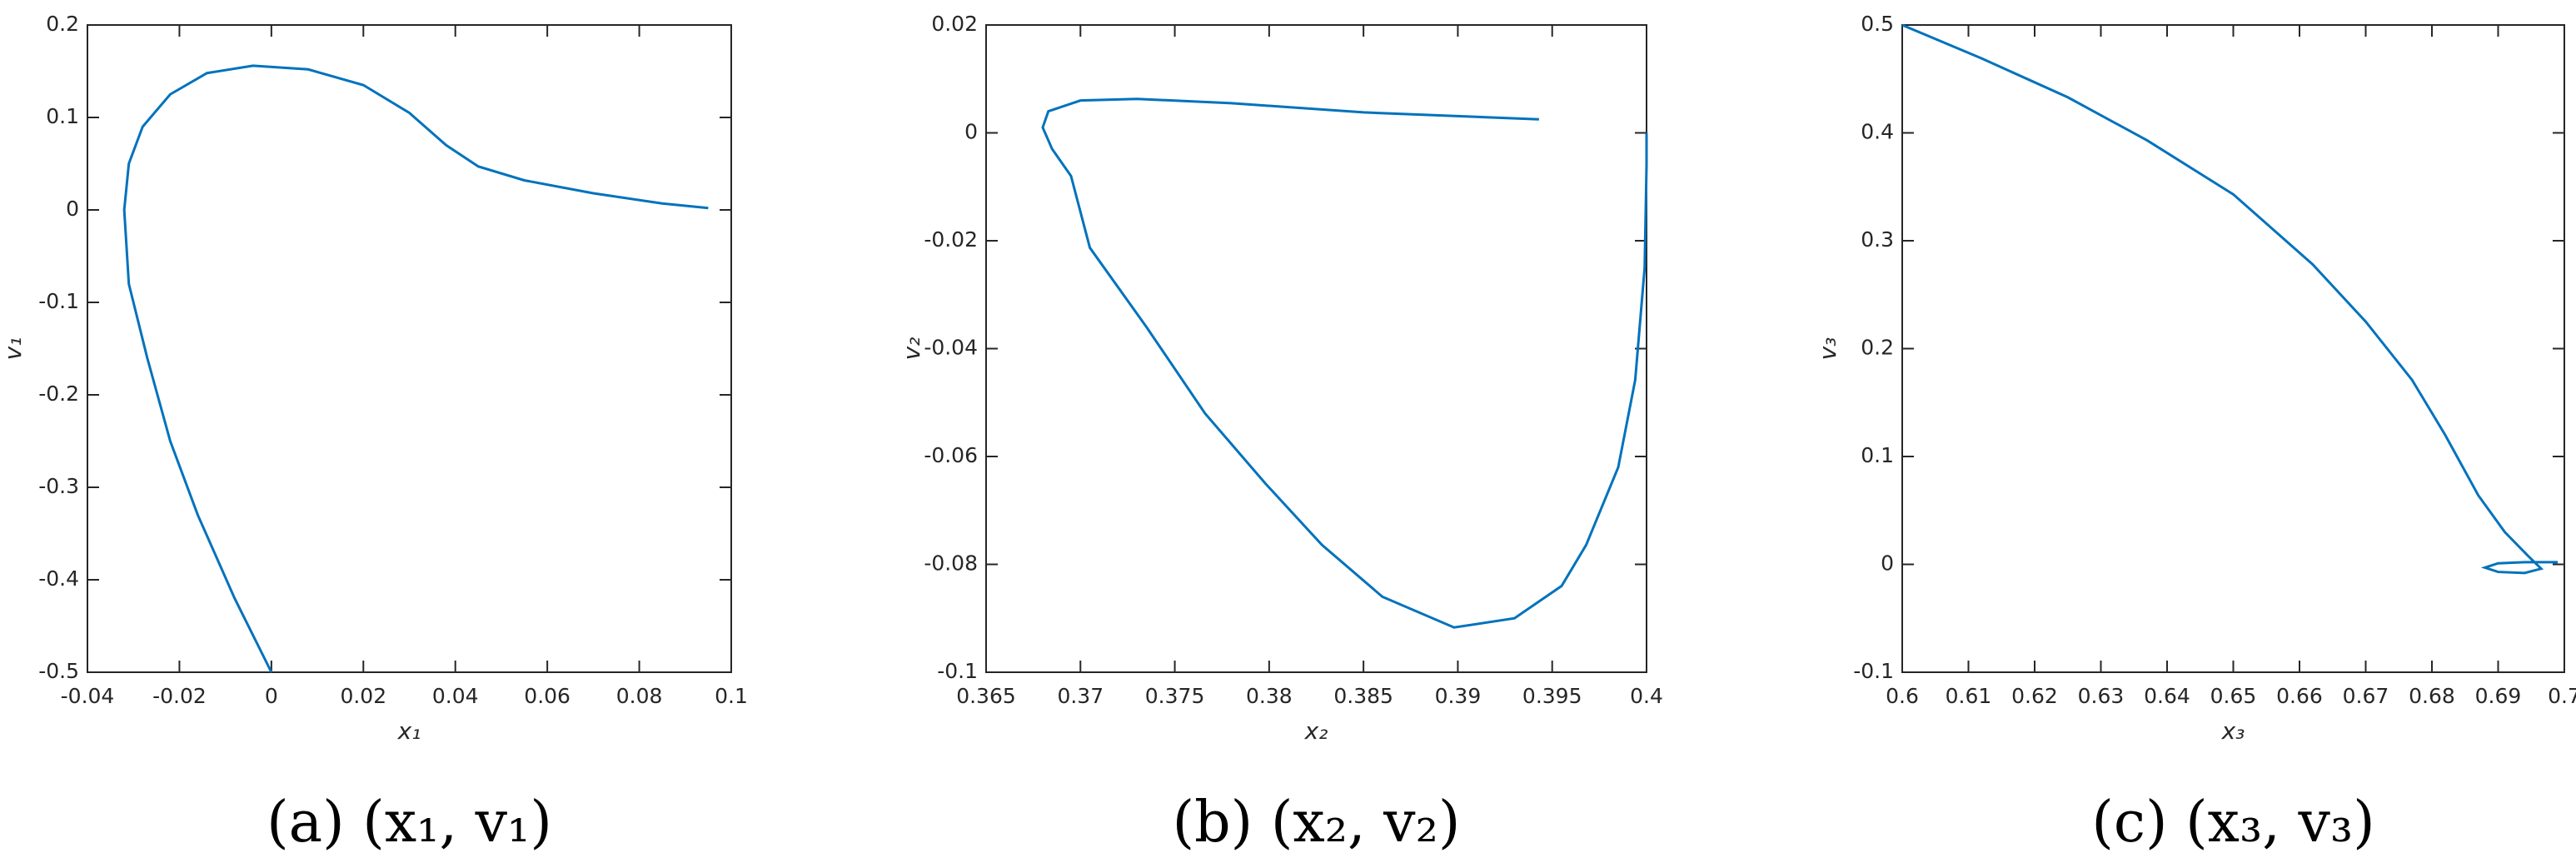  What do you see at coordinates (951, 348) in the screenshot?
I see `y-tick-label: -0.04` at bounding box center [951, 348].